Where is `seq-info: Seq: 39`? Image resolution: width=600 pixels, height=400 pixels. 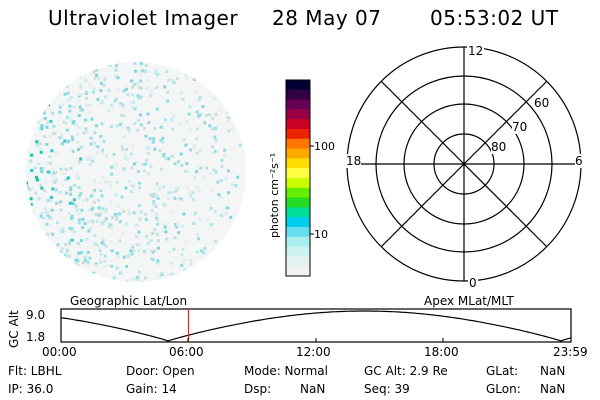 seq-info: Seq: 39 is located at coordinates (387, 389).